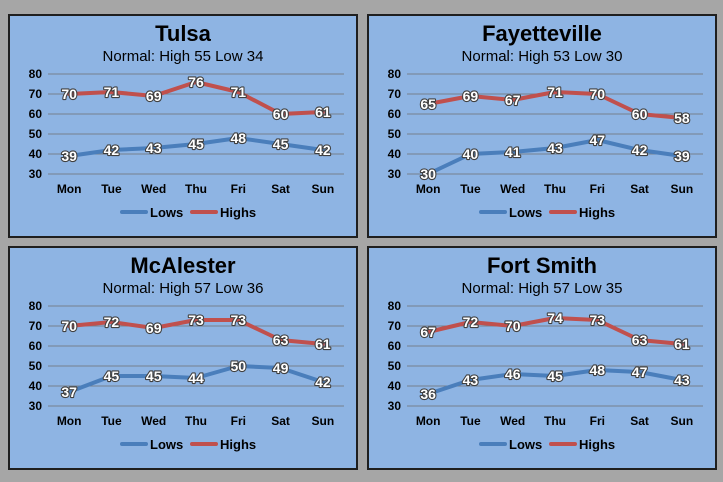 This screenshot has width=723, height=482. I want to click on data-label-highs: 60, so click(281, 114).